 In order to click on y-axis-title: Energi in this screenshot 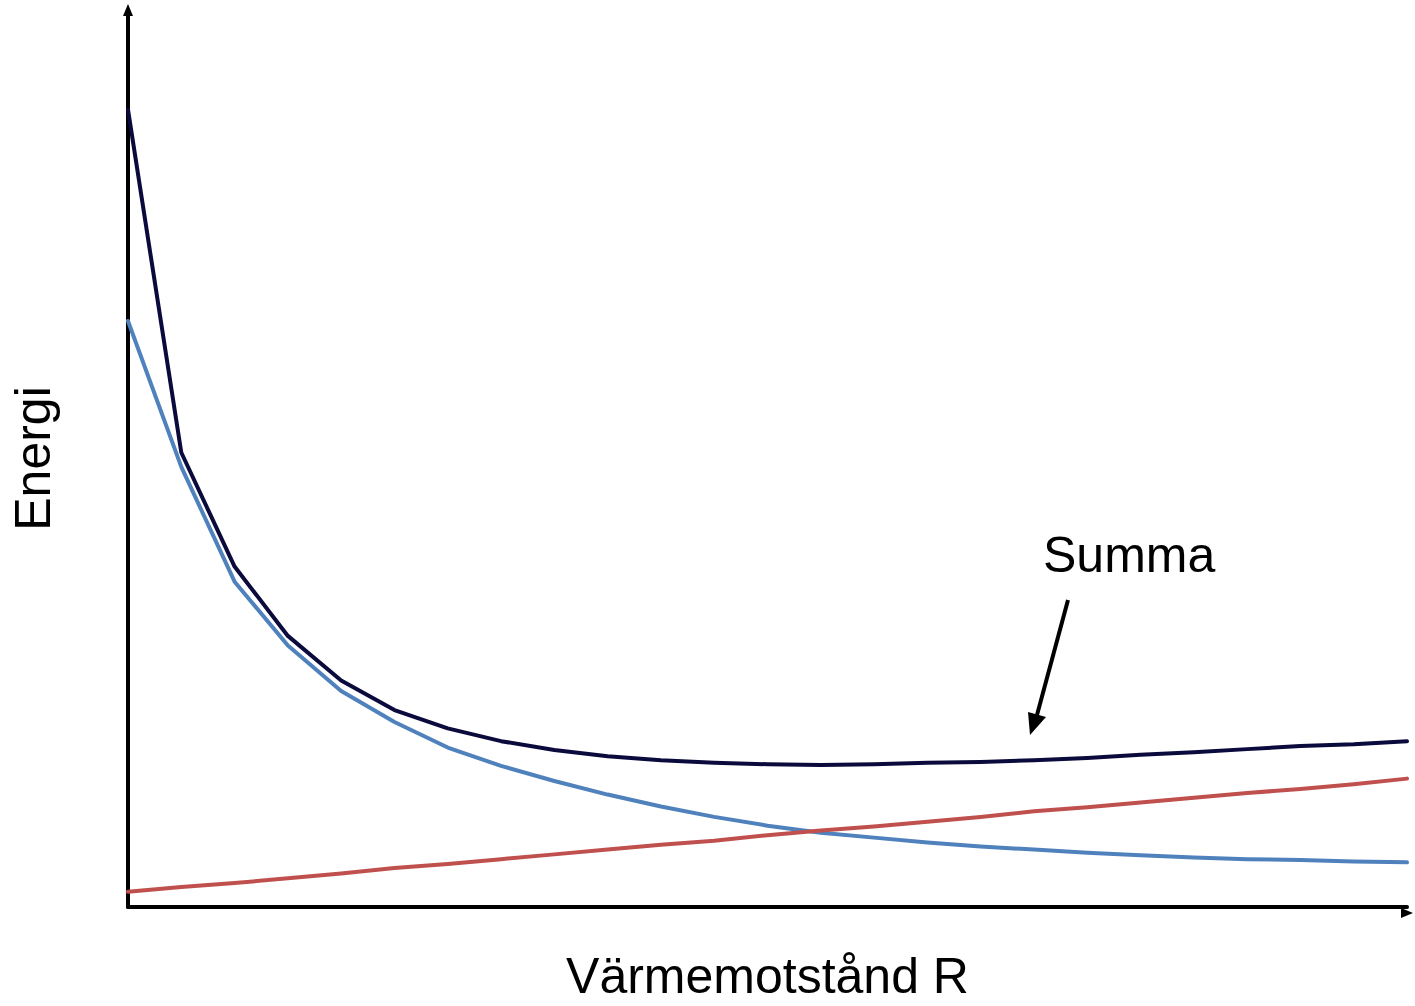, I will do `click(33, 458)`.